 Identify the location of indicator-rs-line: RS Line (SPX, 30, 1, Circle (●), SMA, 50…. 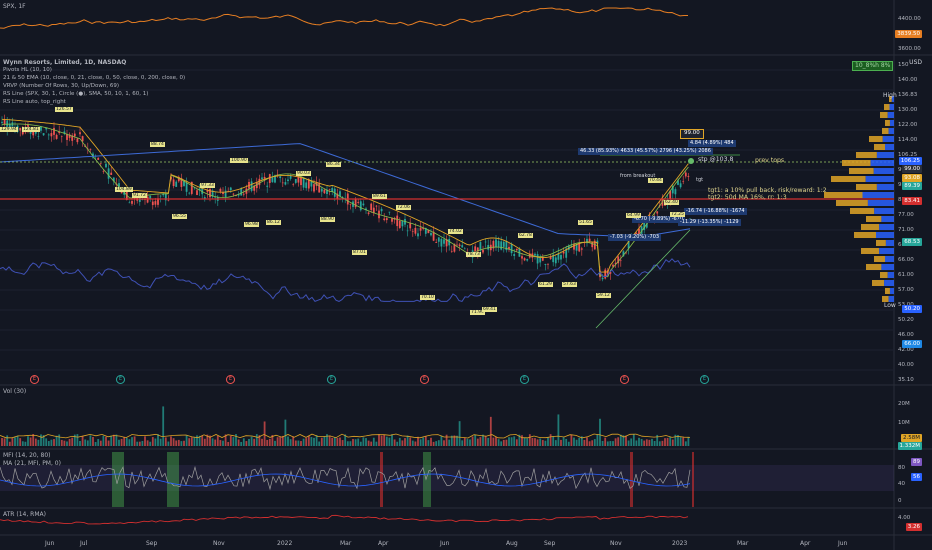
(76, 94).